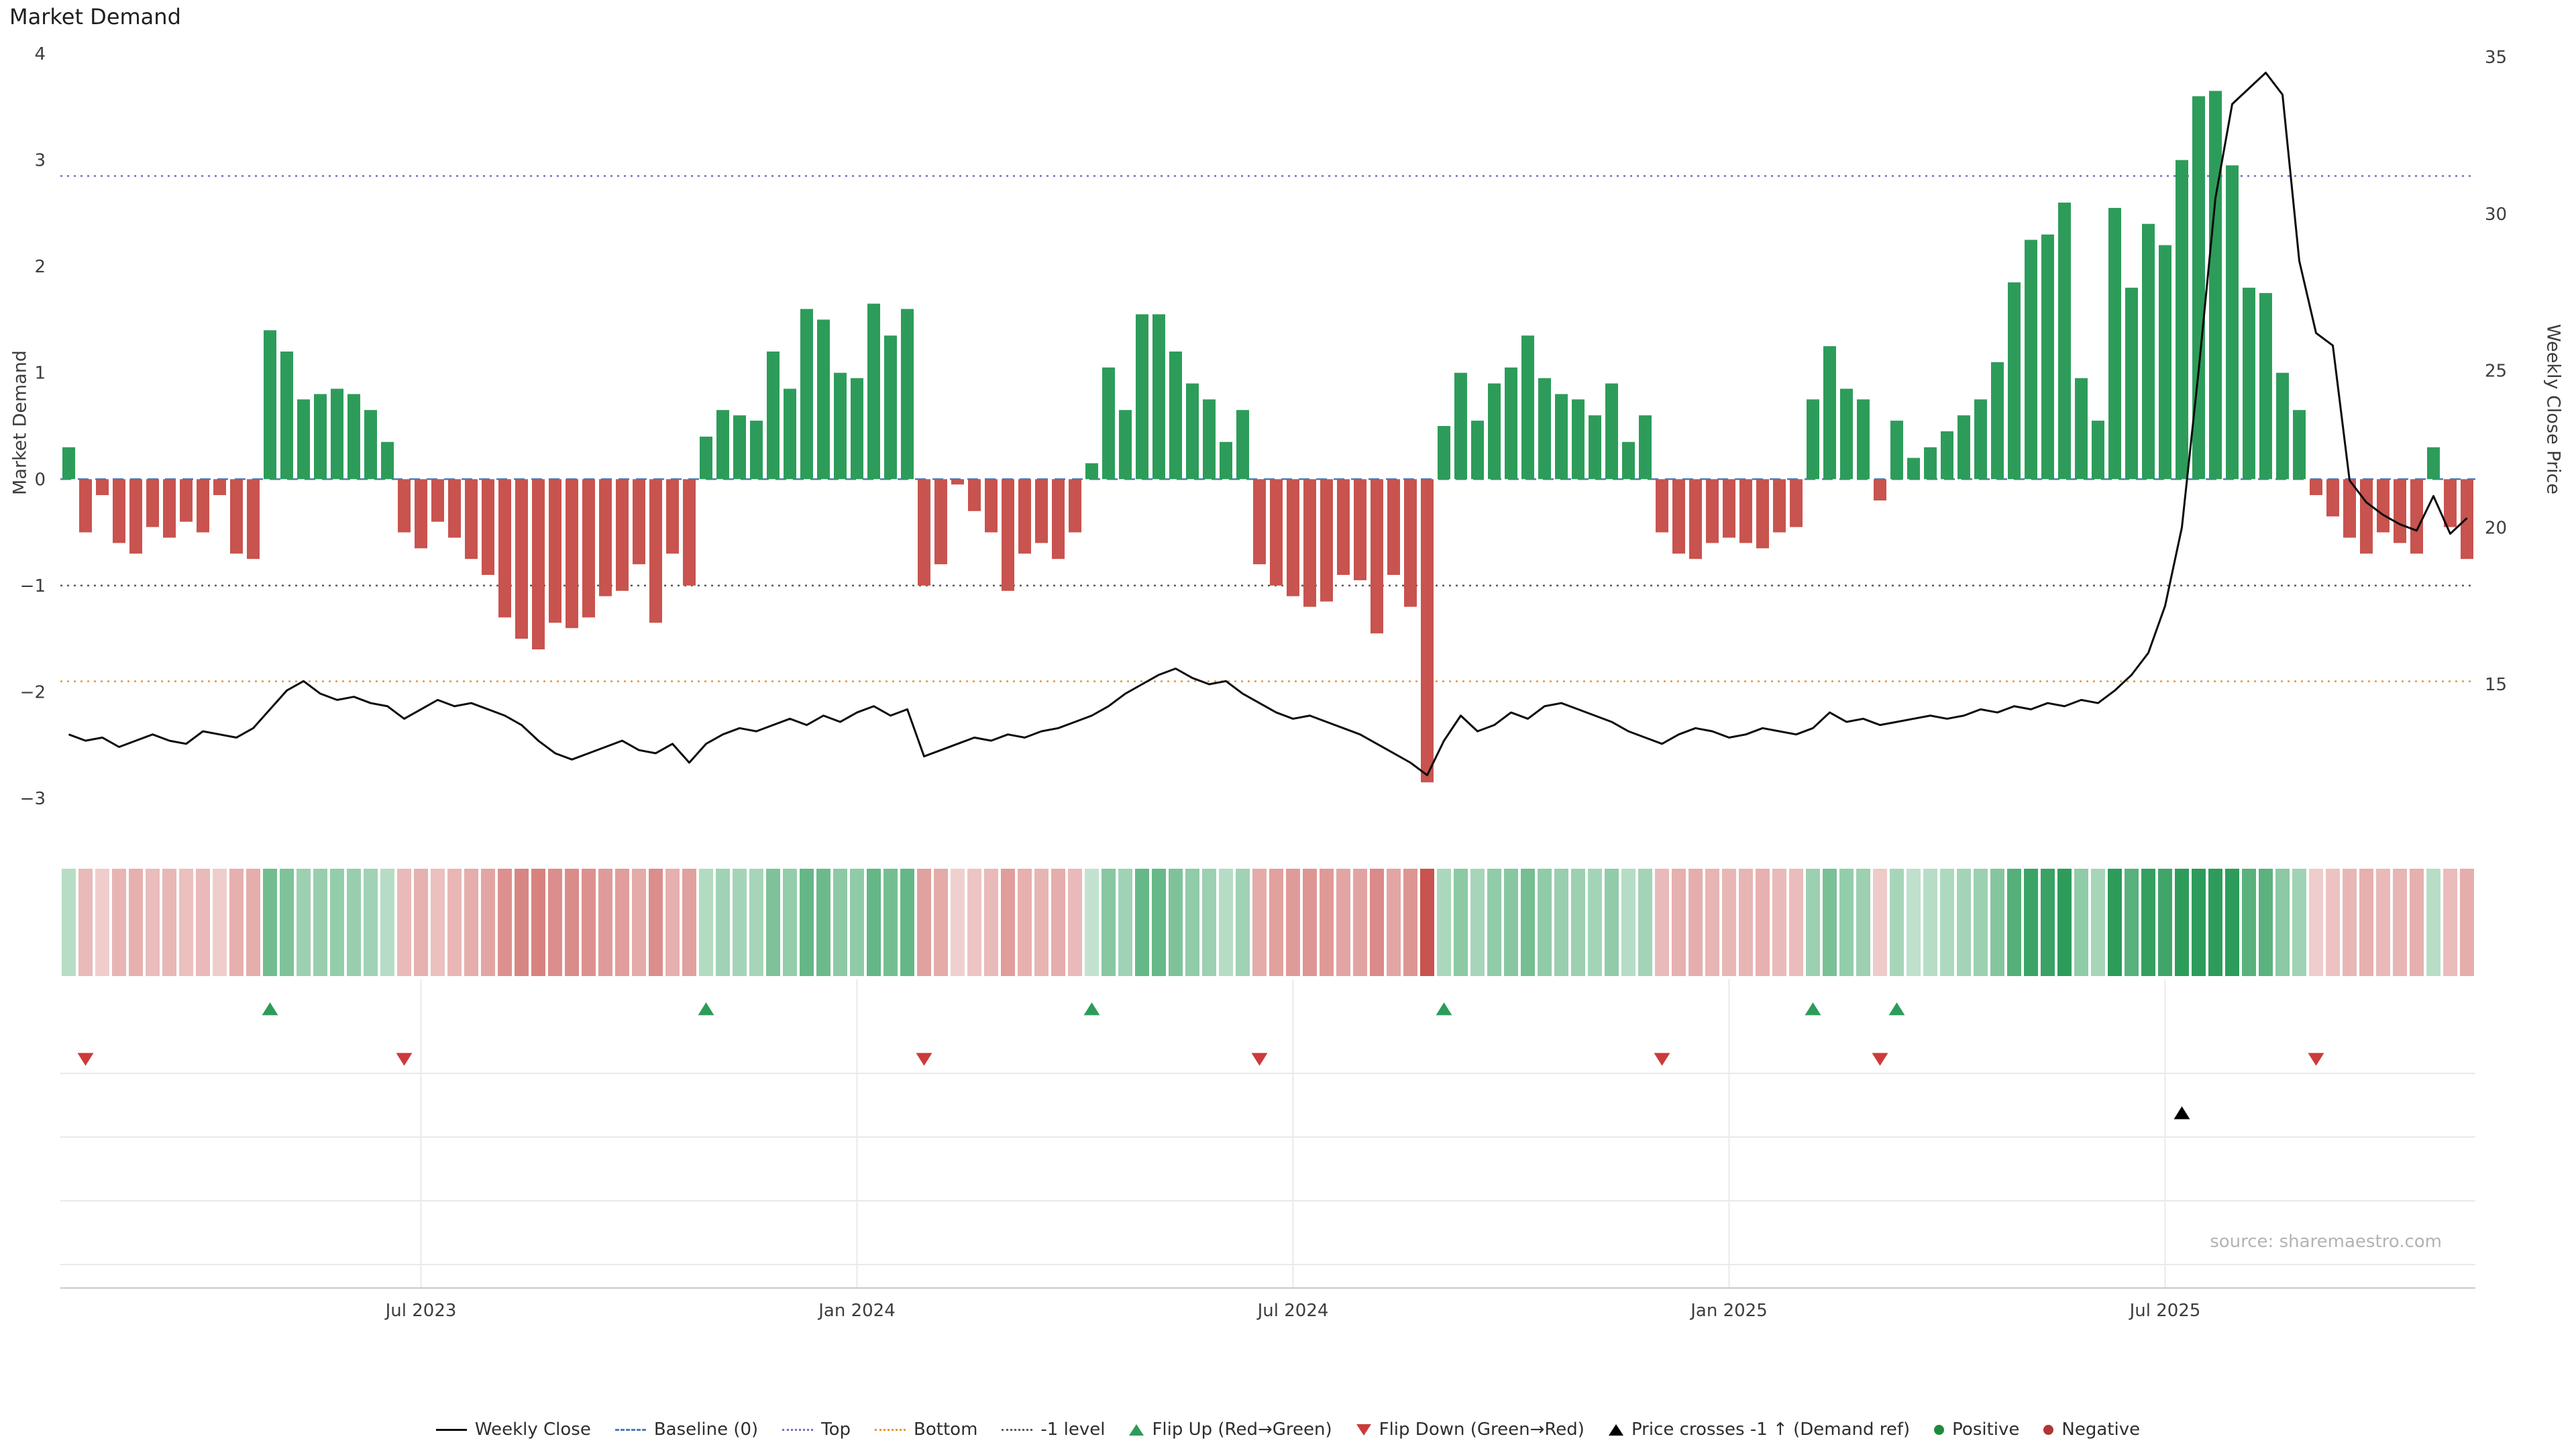 The height and width of the screenshot is (1449, 2576). What do you see at coordinates (2496, 528) in the screenshot?
I see `y-right-tick-label: 20` at bounding box center [2496, 528].